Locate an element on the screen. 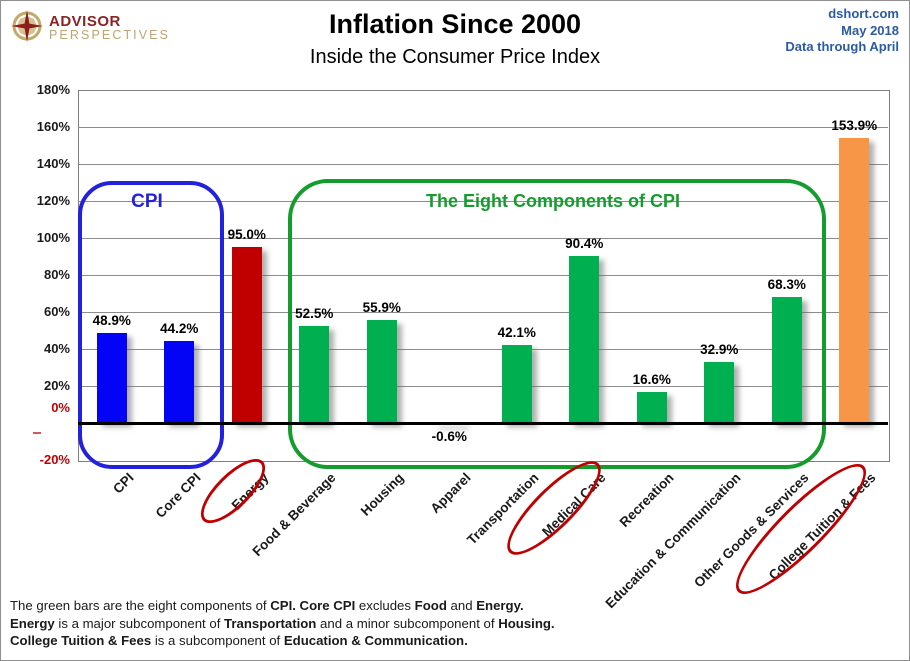 This screenshot has width=910, height=661. footnote-term: CPI. Core CPI is located at coordinates (313, 605).